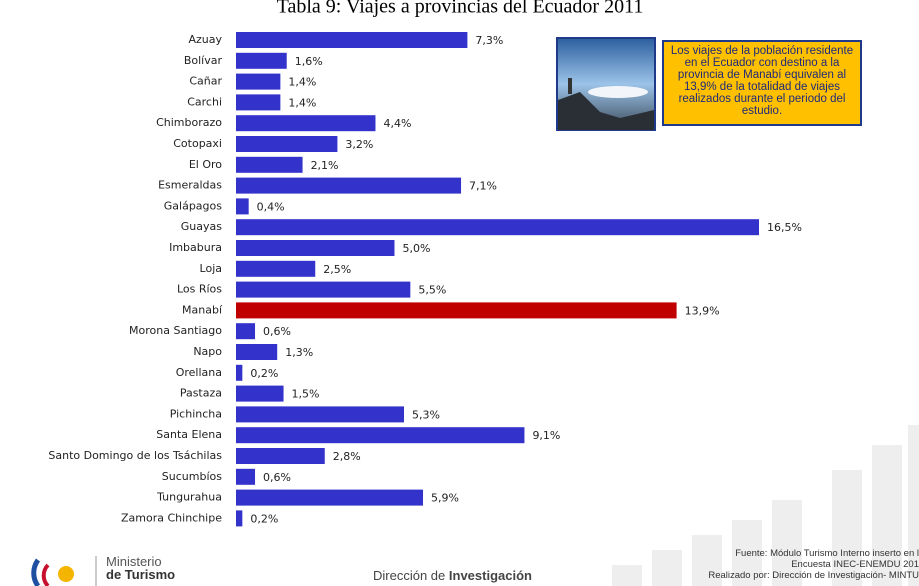 The image size is (919, 586). Describe the element at coordinates (483, 186) in the screenshot. I see `value-label: 7,1%` at that location.